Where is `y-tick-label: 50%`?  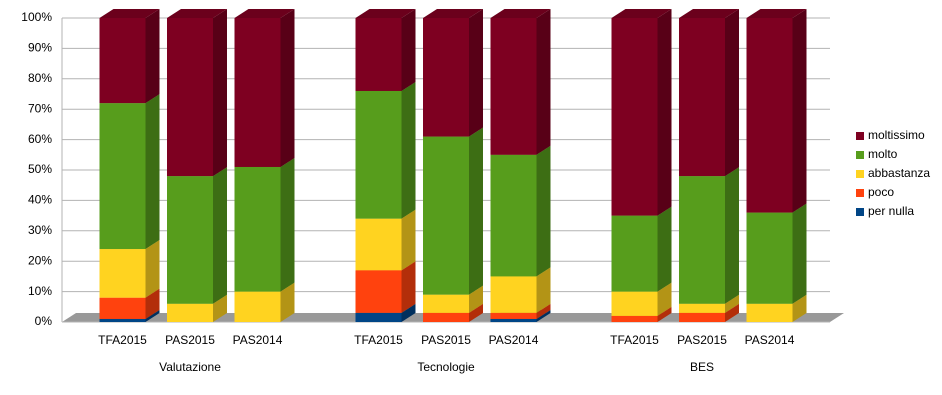 y-tick-label: 50% is located at coordinates (40, 169).